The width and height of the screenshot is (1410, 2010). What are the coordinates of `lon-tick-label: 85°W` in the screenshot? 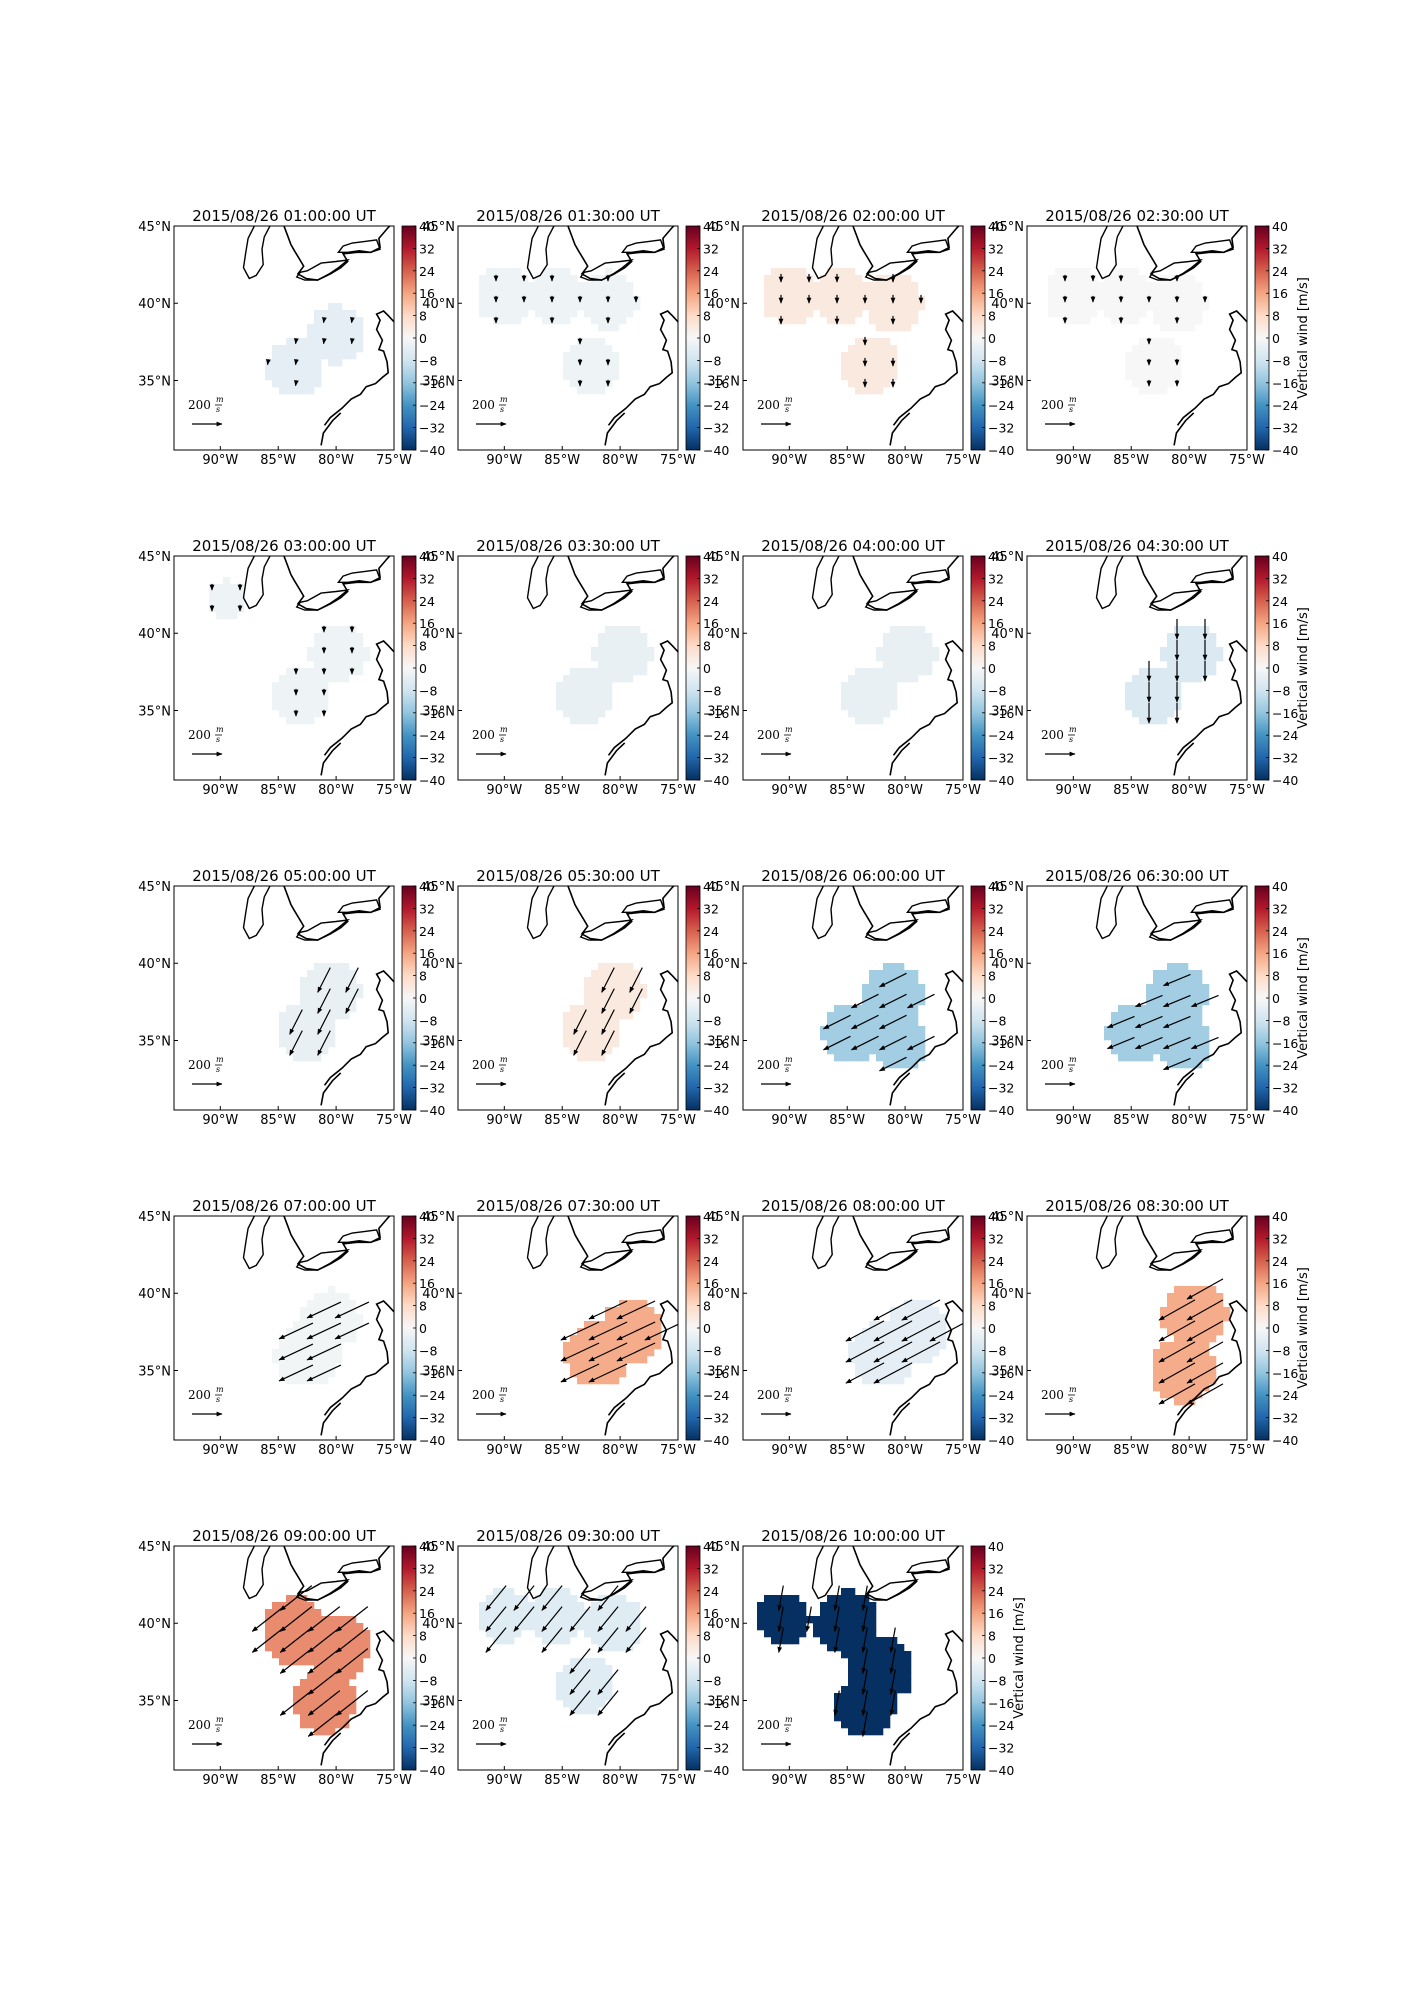 It's located at (278, 790).